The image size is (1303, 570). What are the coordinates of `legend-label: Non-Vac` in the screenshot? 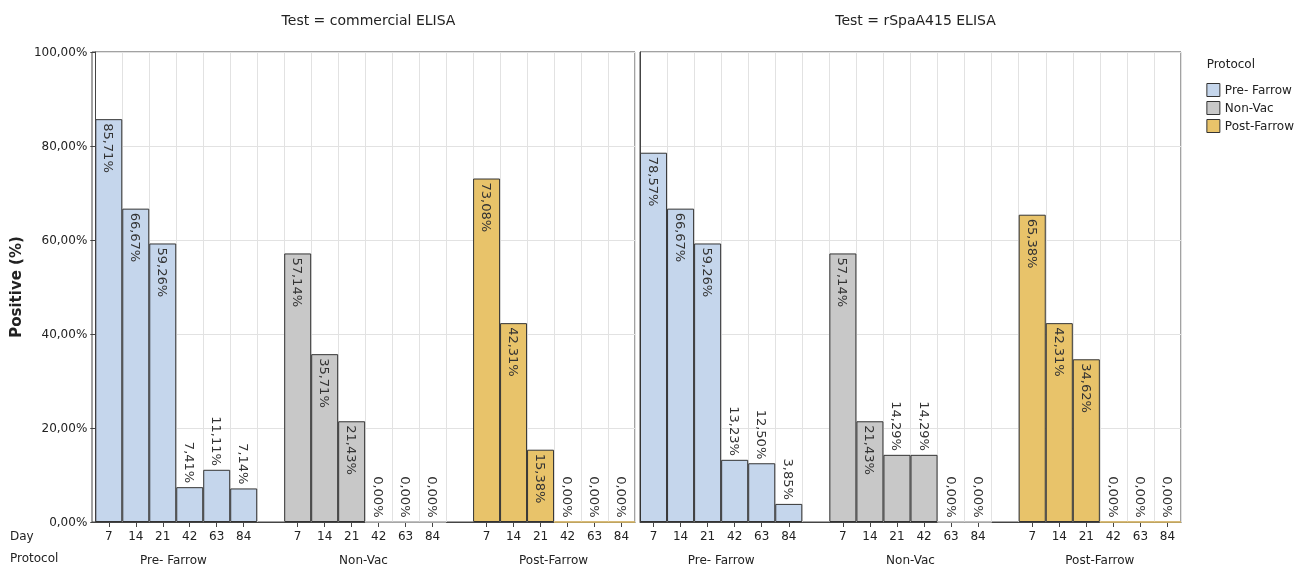 It's located at (1249, 108).